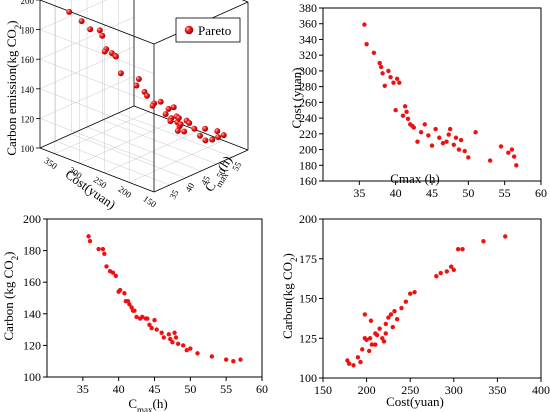 This screenshot has height=412, width=550. I want to click on p4-x-tick-label: 300, so click(454, 390).